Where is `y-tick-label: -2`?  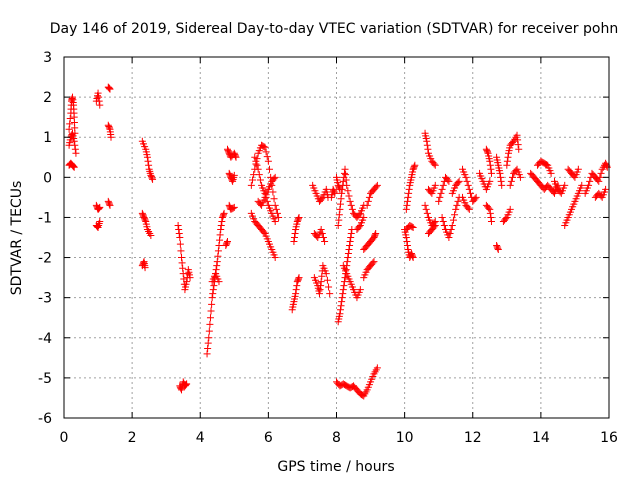
y-tick-label: -2 is located at coordinates (45, 259).